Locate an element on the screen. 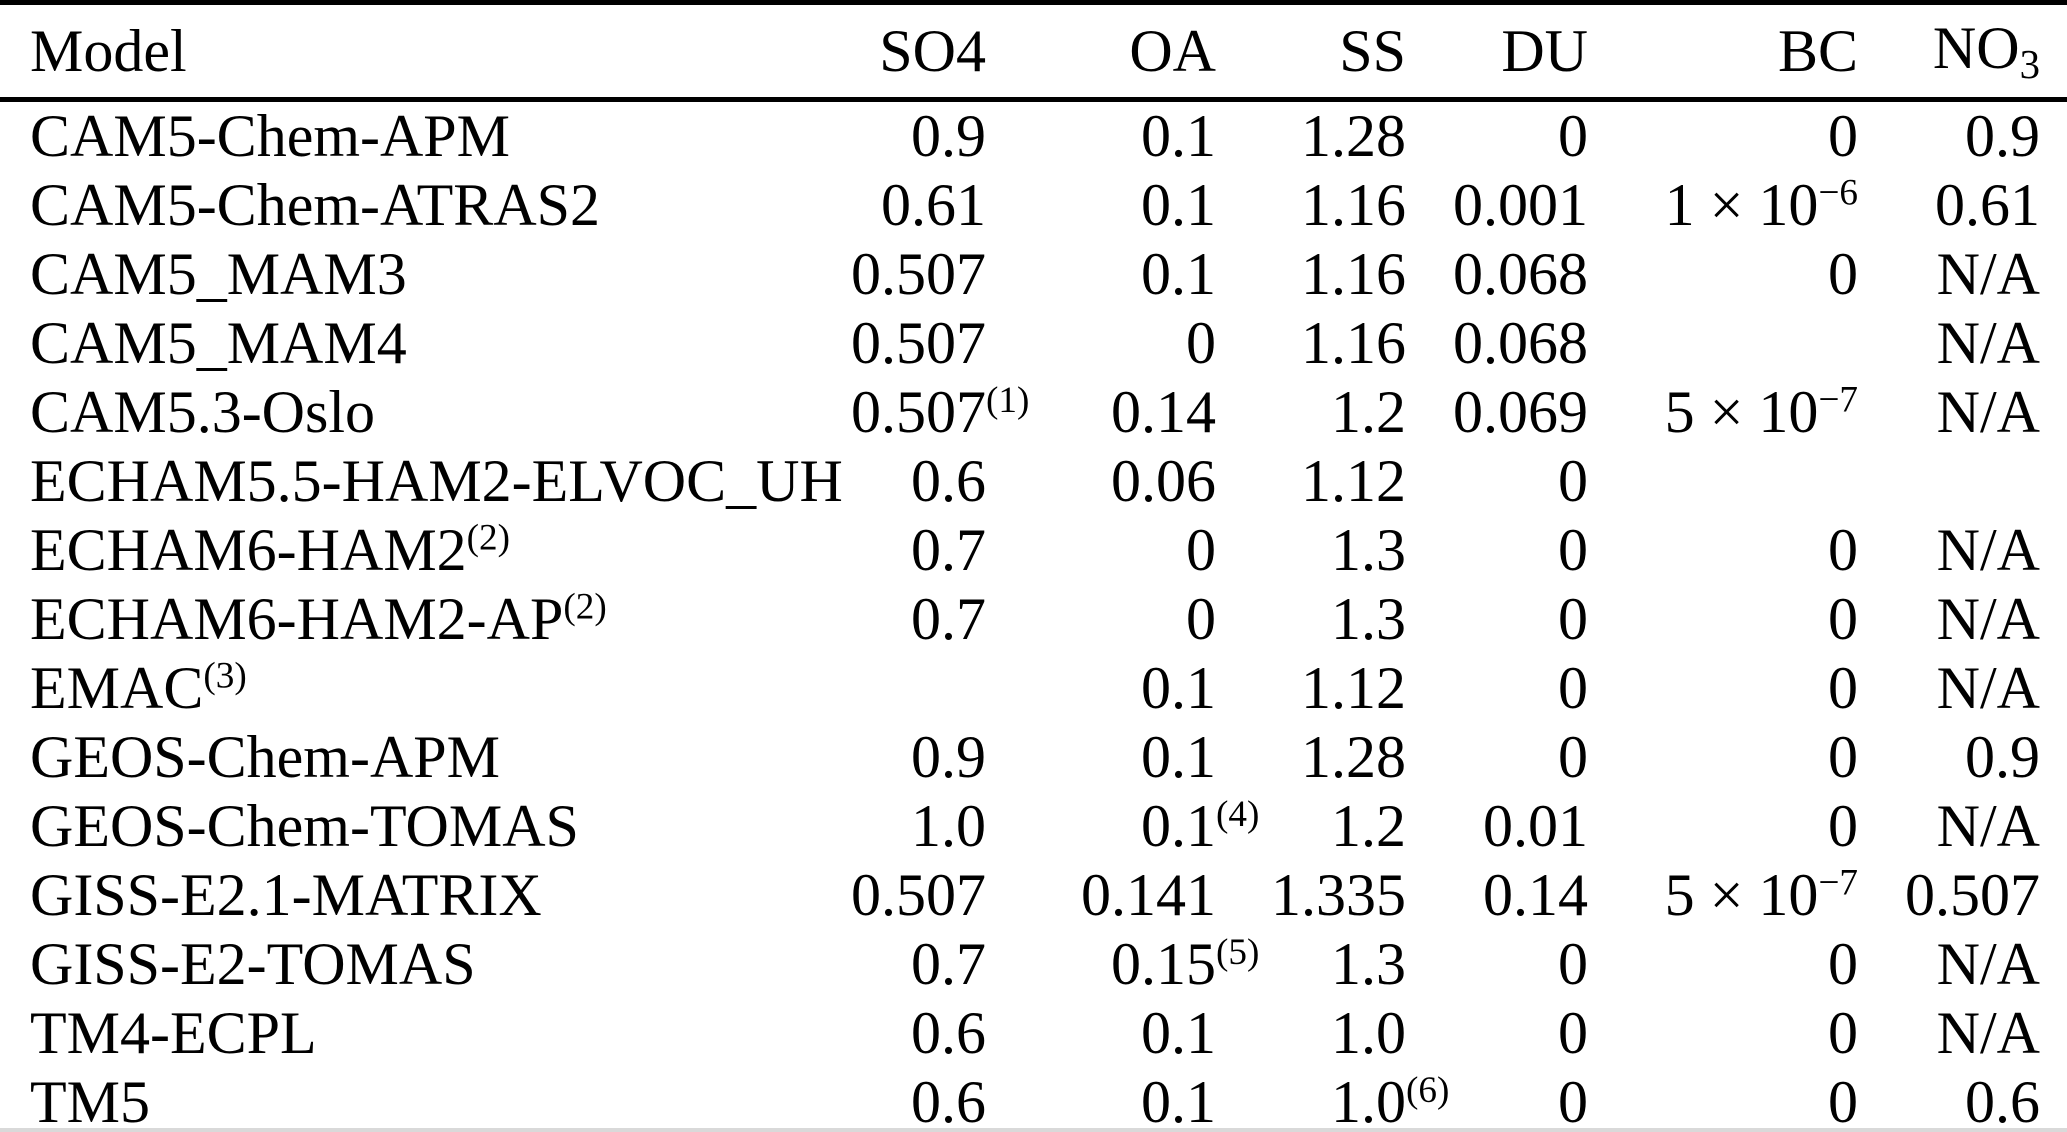 The width and height of the screenshot is (2067, 1132). cell-oa: 0.14 is located at coordinates (1163, 412).